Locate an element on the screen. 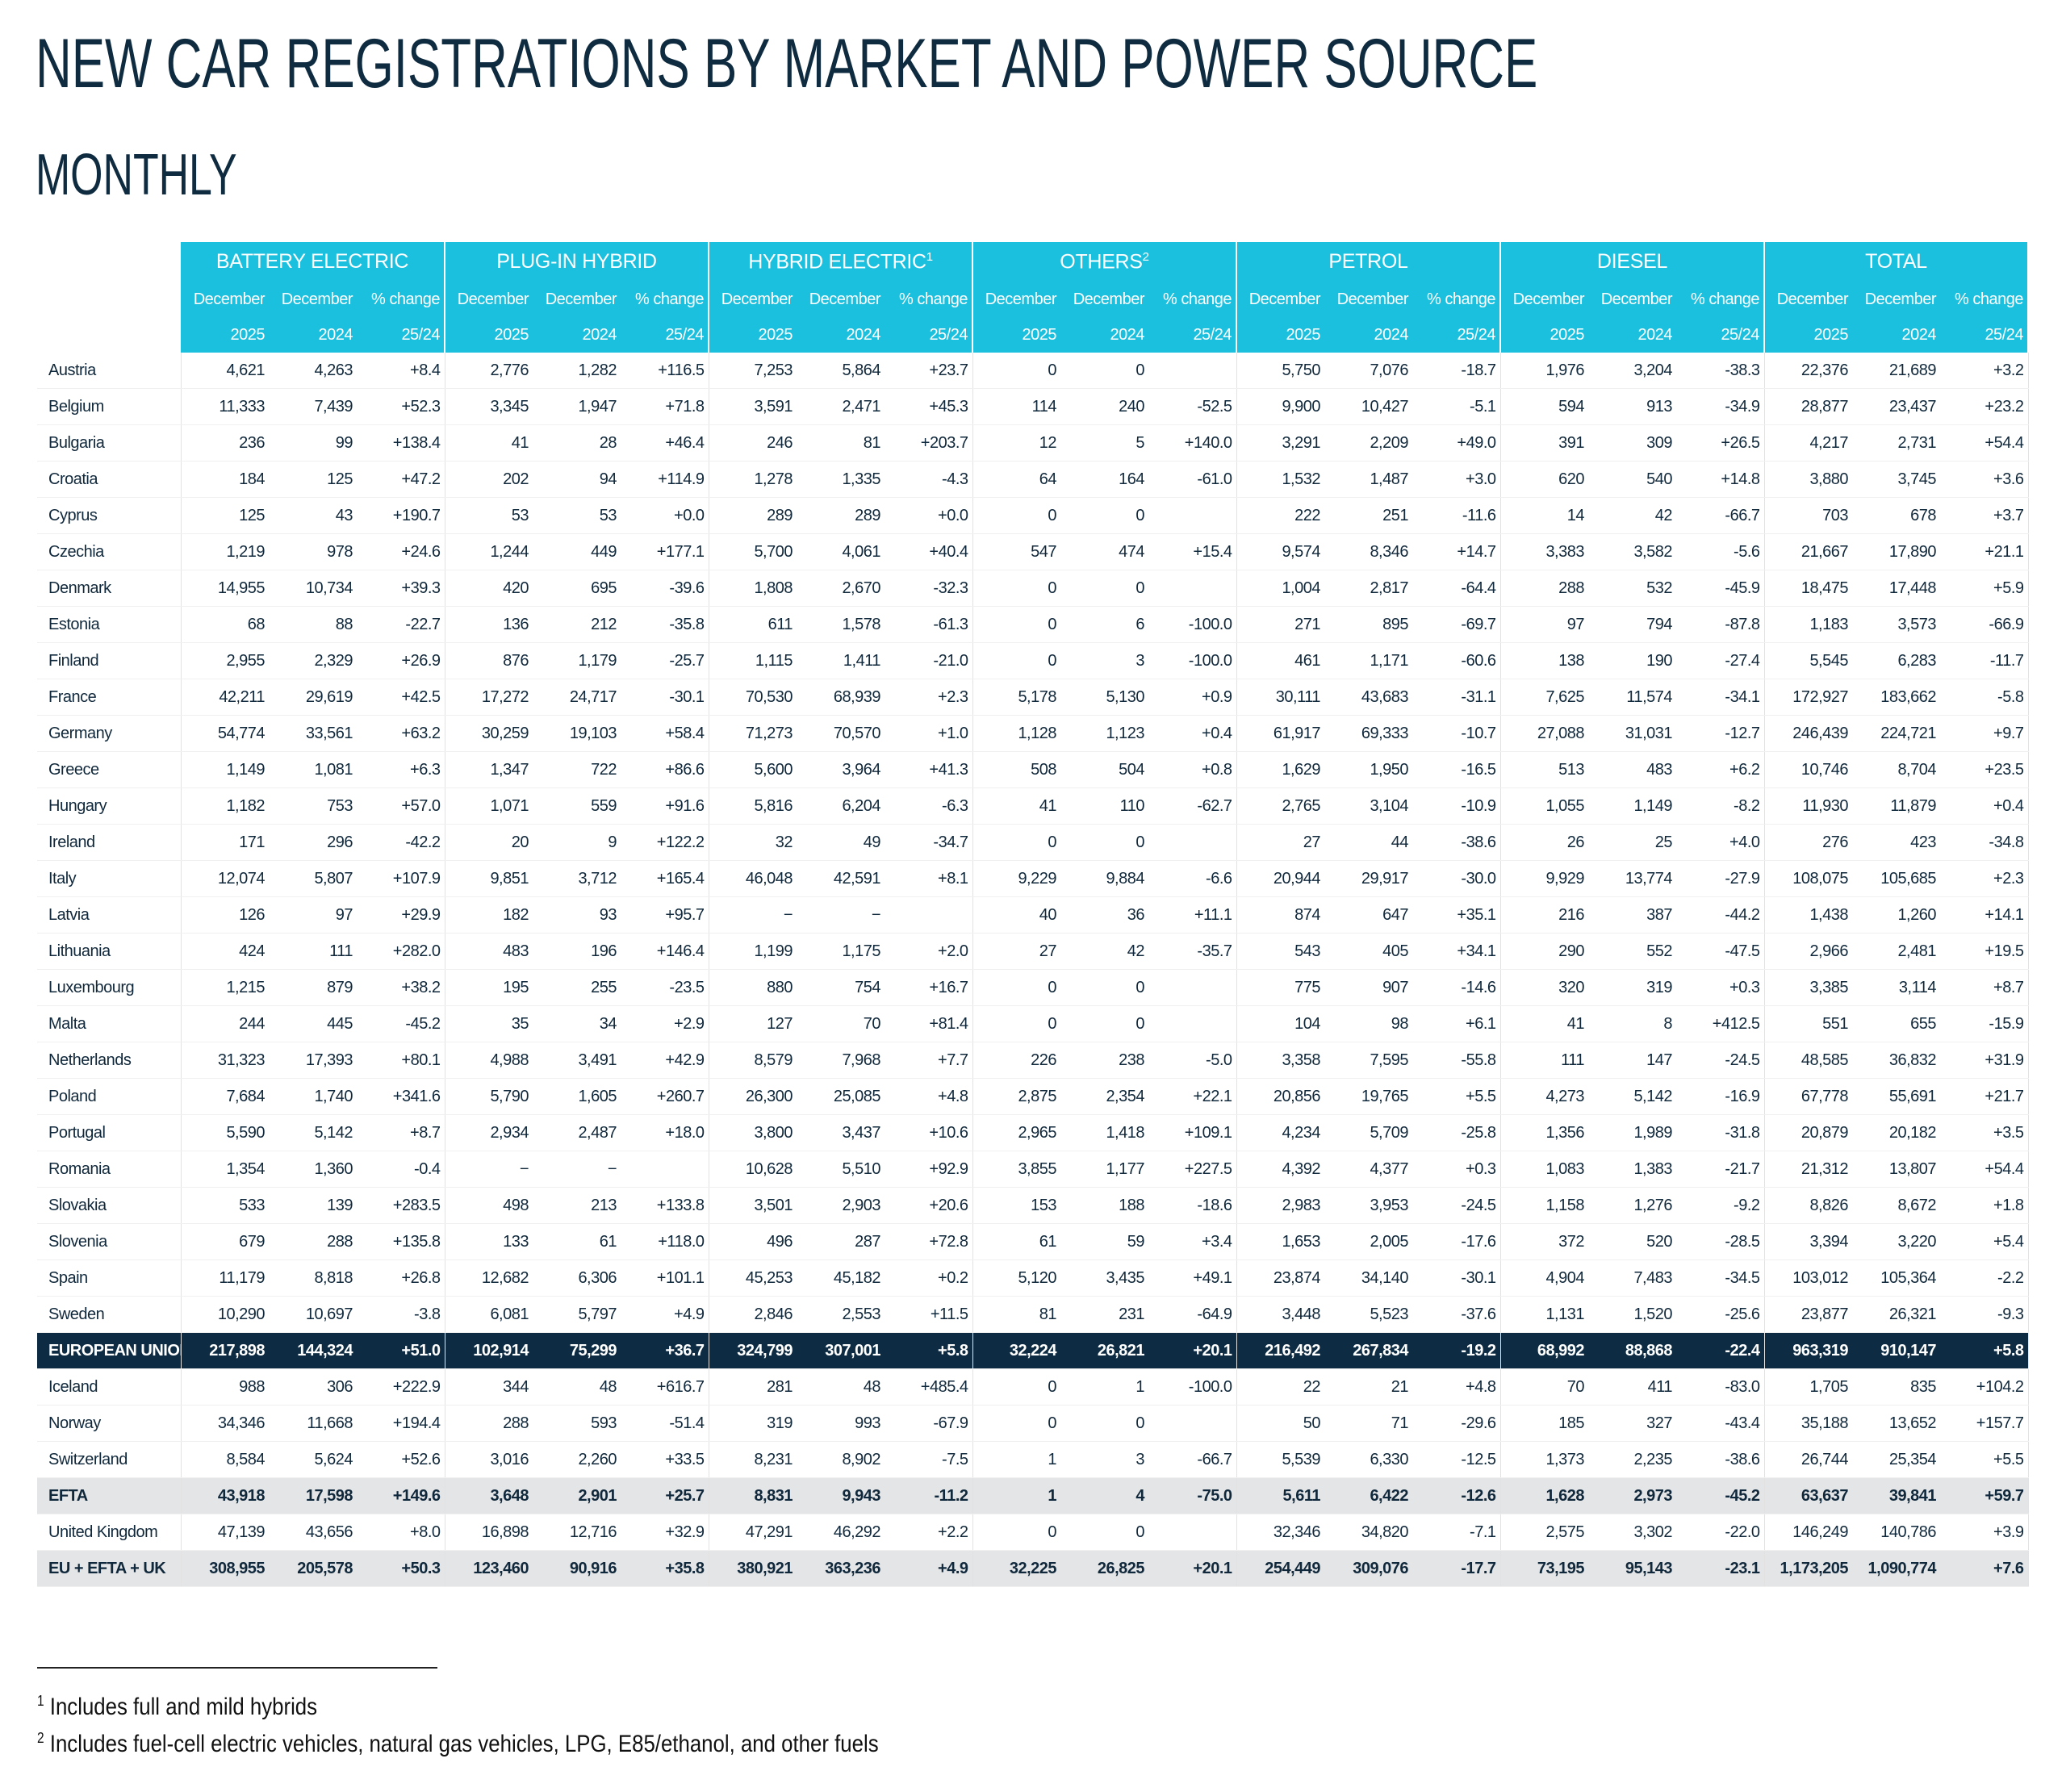  cell: 50 is located at coordinates (1280, 1423).